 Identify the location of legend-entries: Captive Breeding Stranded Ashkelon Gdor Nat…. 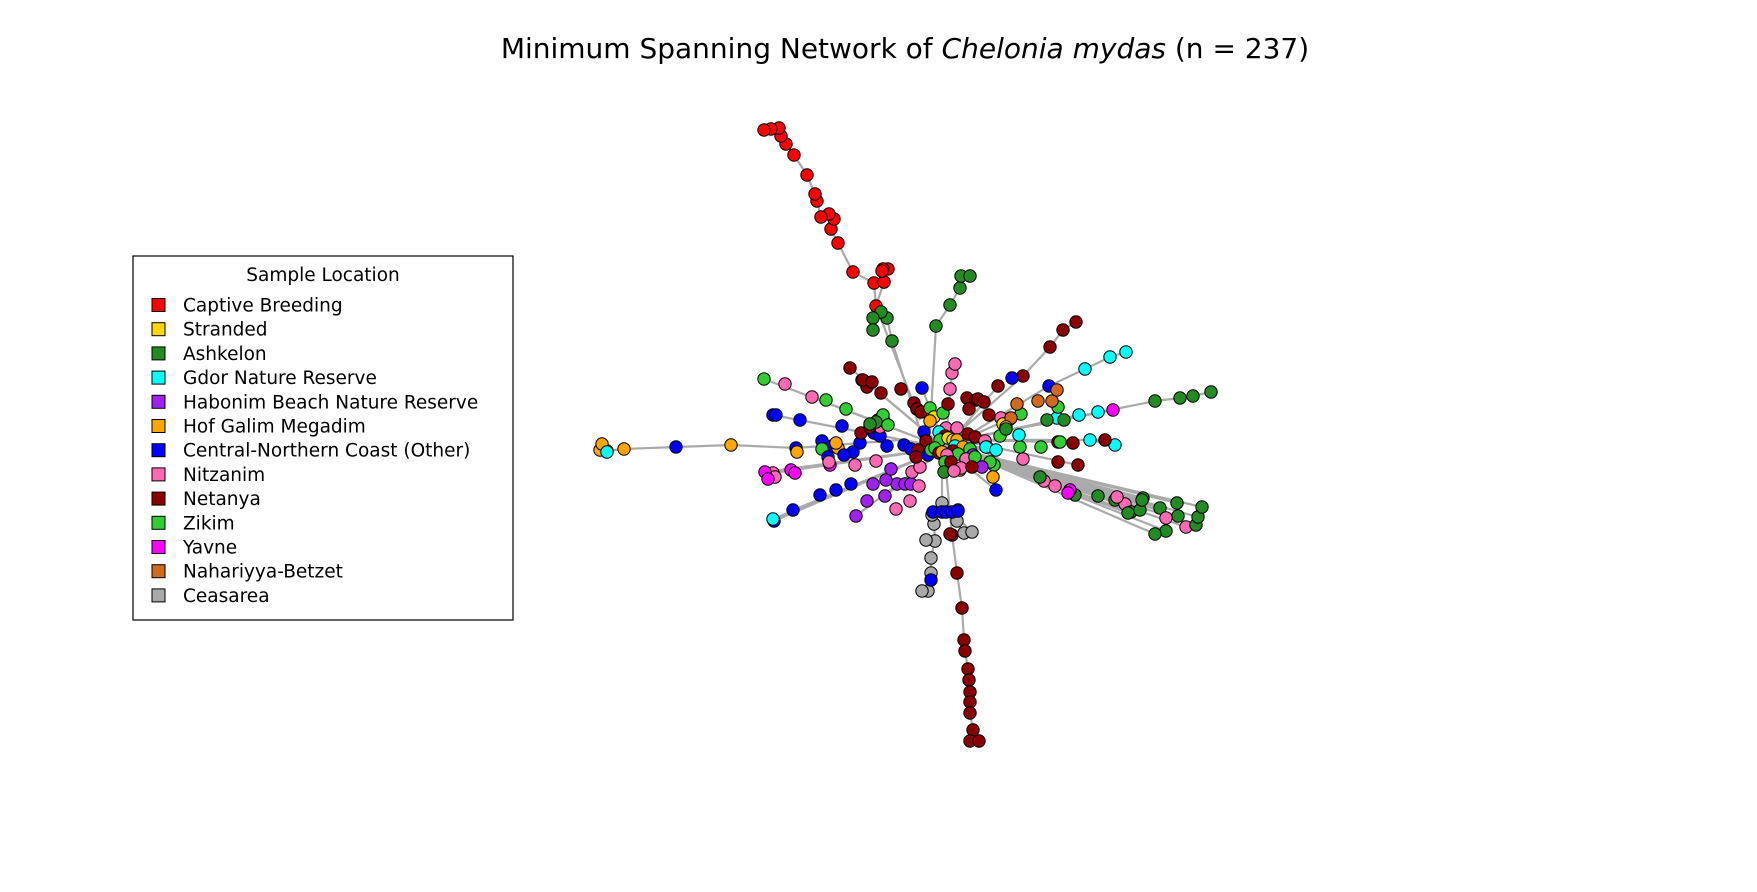
(314, 451).